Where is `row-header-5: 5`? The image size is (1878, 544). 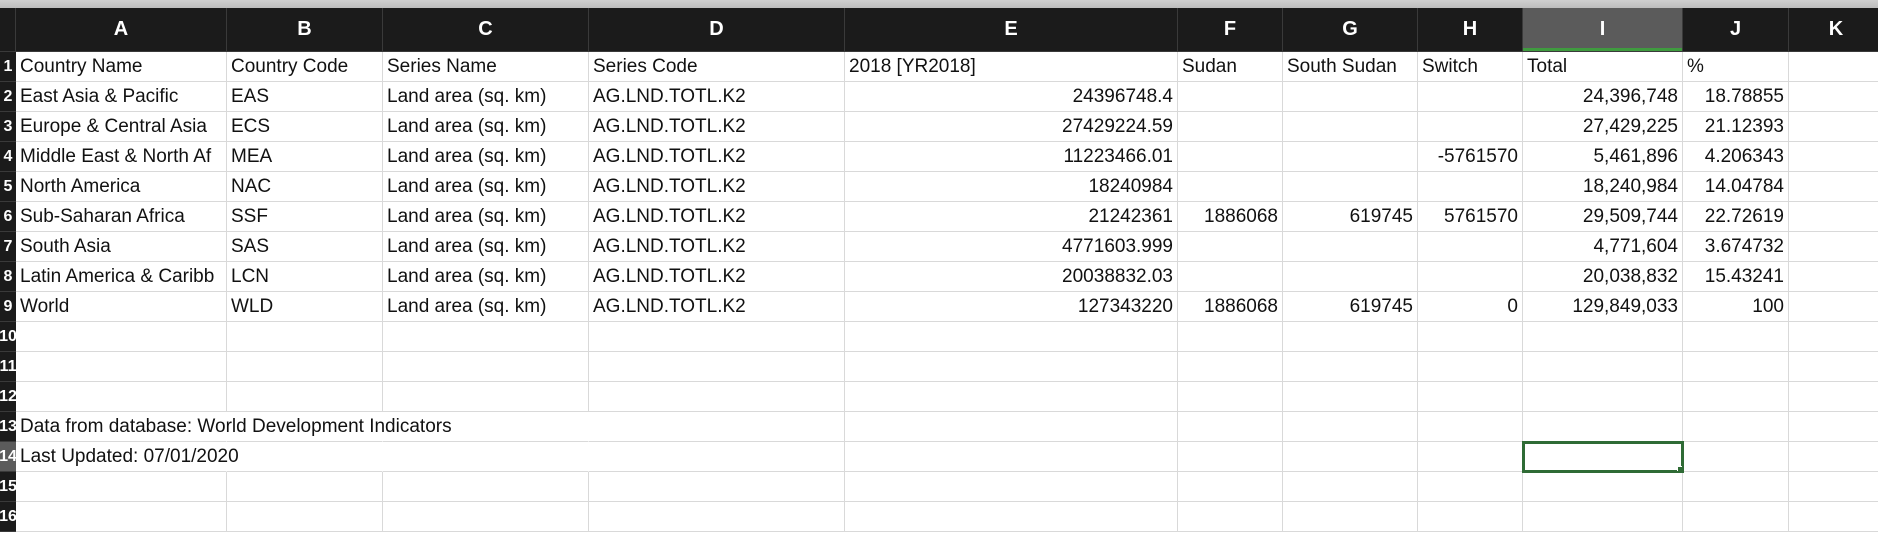 row-header-5: 5 is located at coordinates (8, 187).